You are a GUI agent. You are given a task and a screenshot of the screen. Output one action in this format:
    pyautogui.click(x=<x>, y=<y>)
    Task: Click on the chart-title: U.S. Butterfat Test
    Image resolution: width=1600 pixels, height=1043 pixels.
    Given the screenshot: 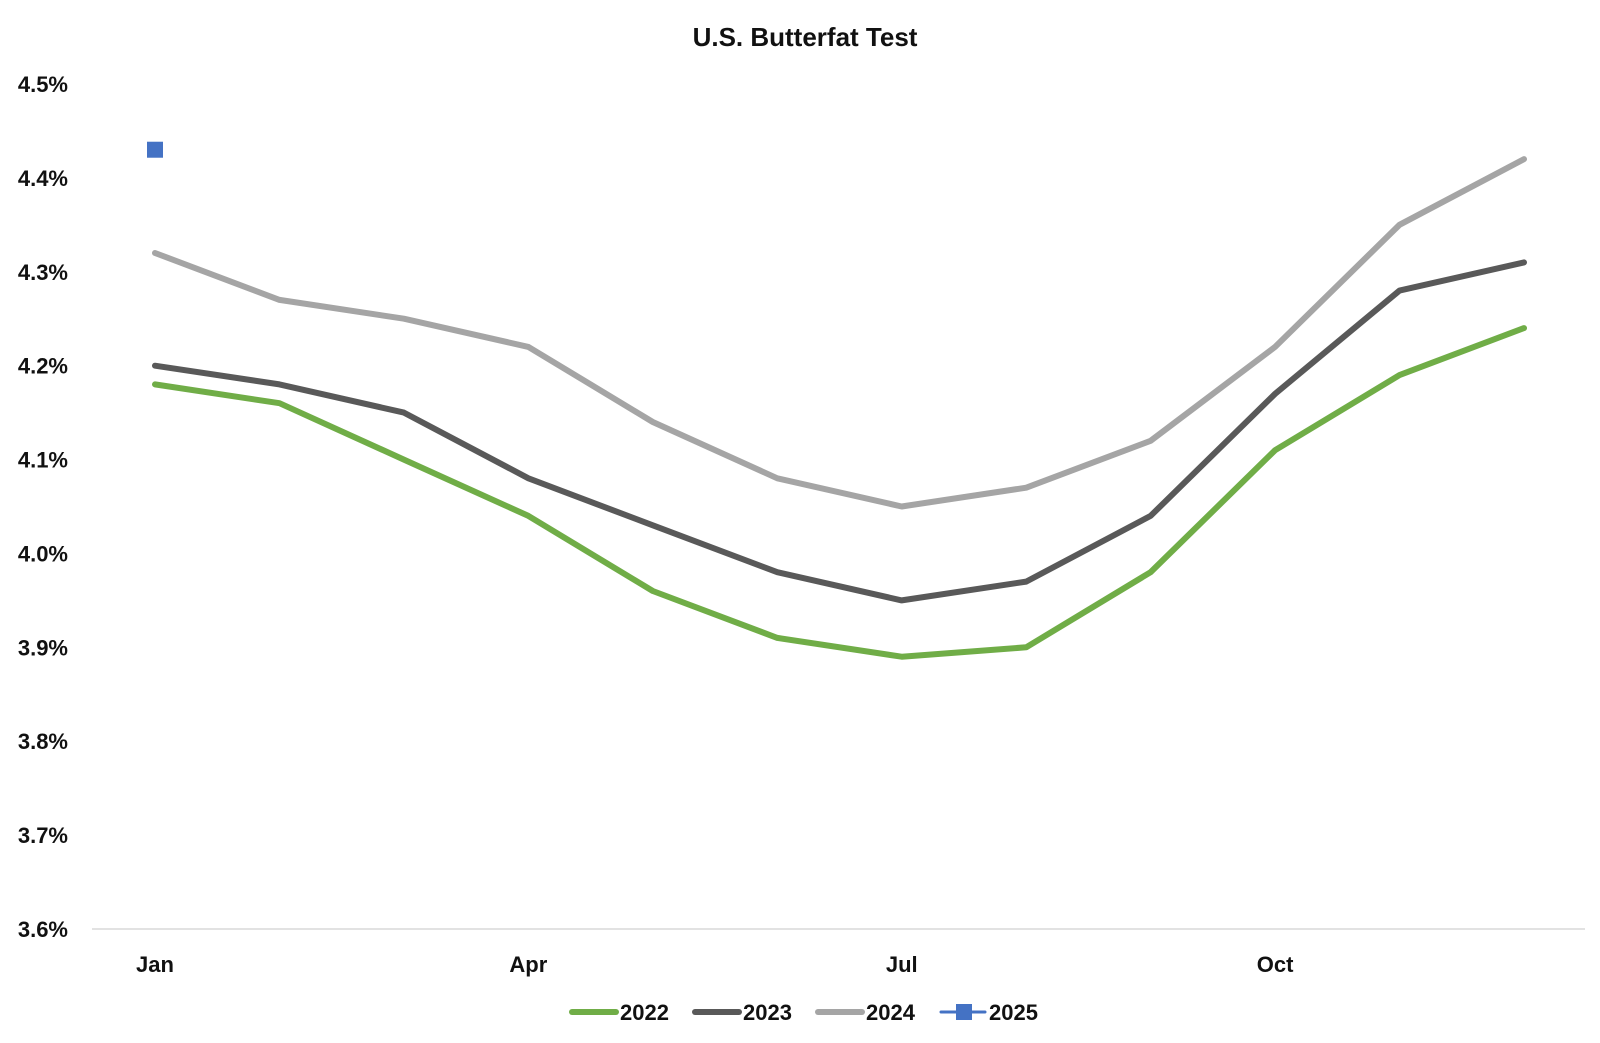 What is the action you would take?
    pyautogui.click(x=805, y=37)
    